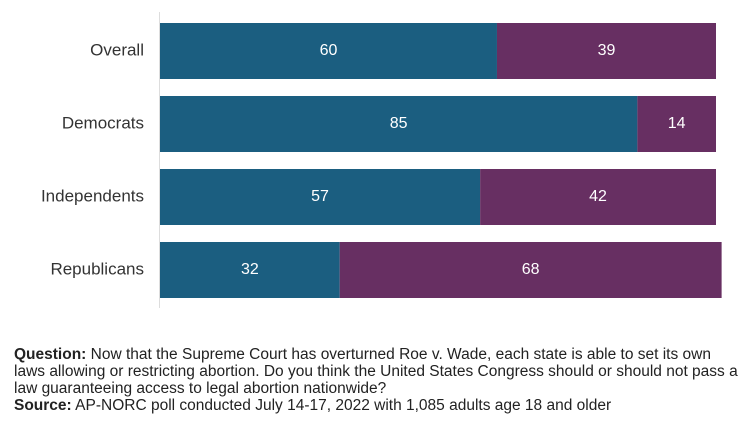 This screenshot has width=747, height=426. I want to click on data-label-overall-segment-1: 60, so click(329, 50).